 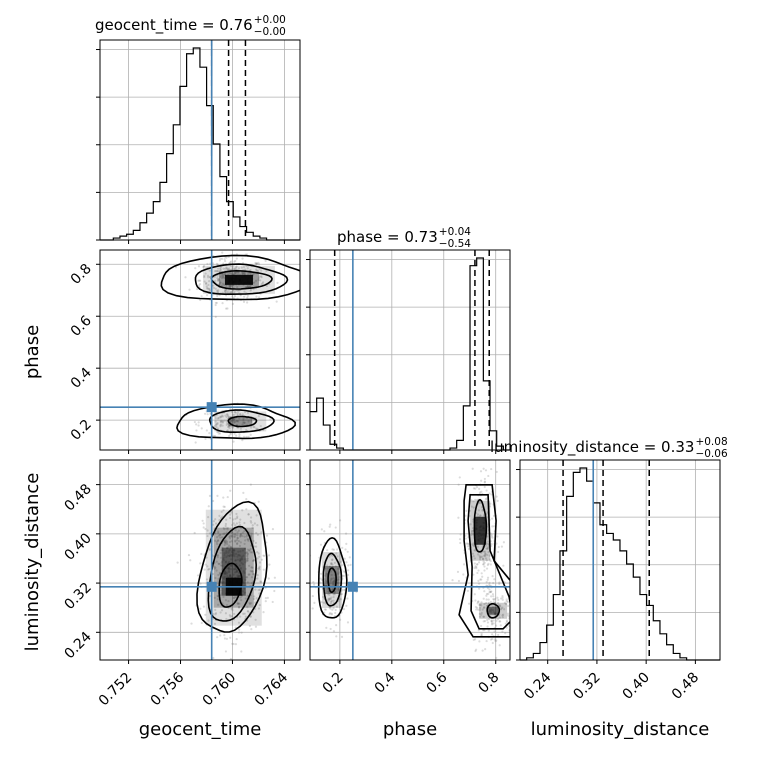 What do you see at coordinates (230, 277) in the screenshot?
I see `contour-line` at bounding box center [230, 277].